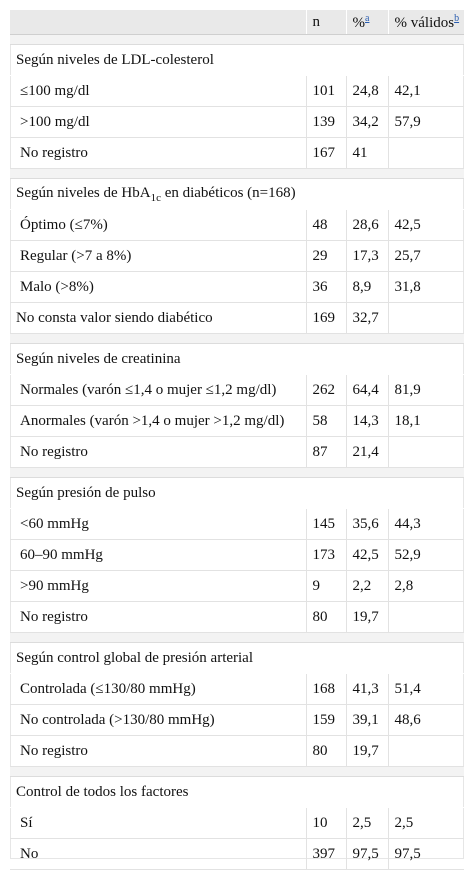  What do you see at coordinates (425, 720) in the screenshot?
I see `cell-valid: 48,6` at bounding box center [425, 720].